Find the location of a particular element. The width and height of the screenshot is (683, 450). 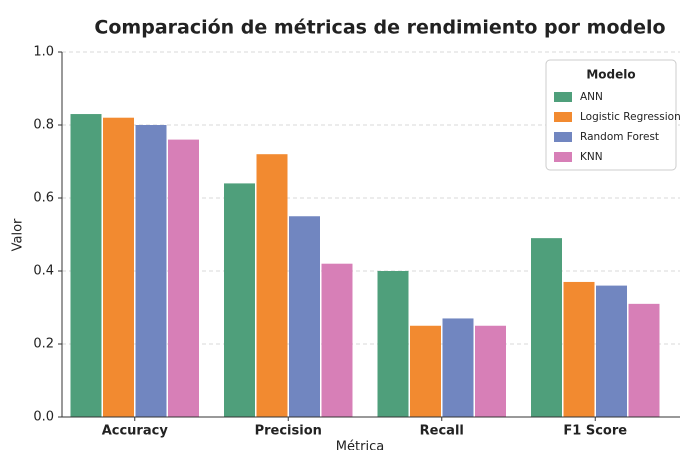

y-tick-label: 0.2 is located at coordinates (43, 344).